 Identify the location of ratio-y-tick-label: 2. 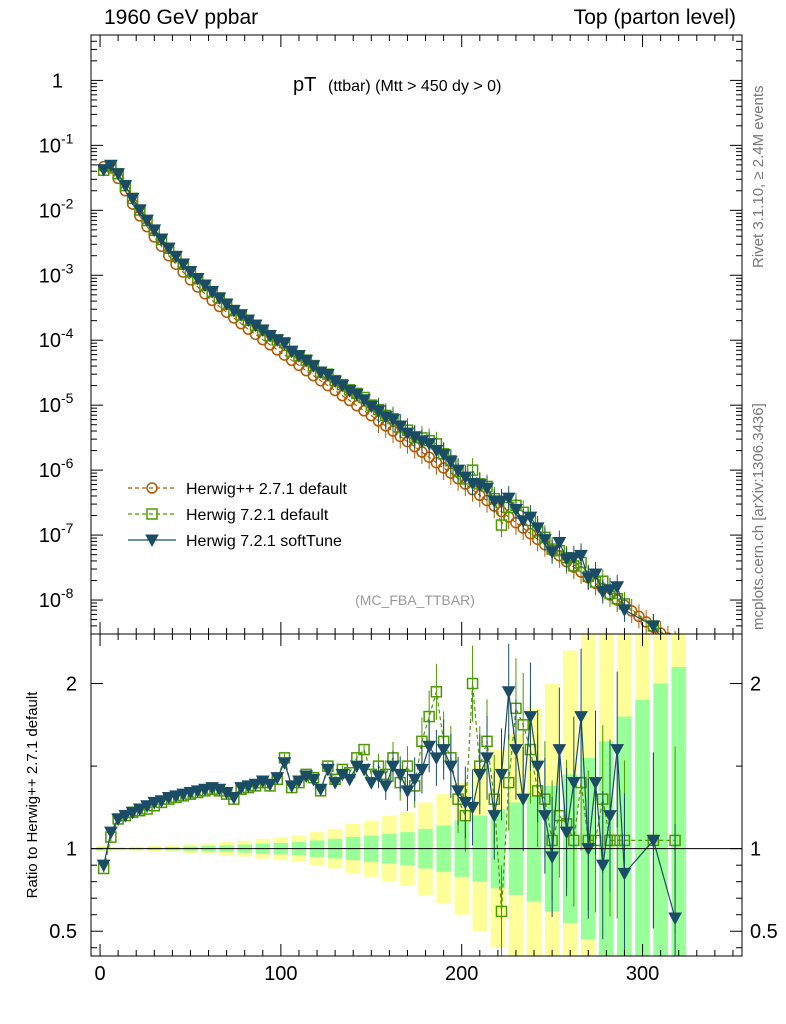
(71, 685).